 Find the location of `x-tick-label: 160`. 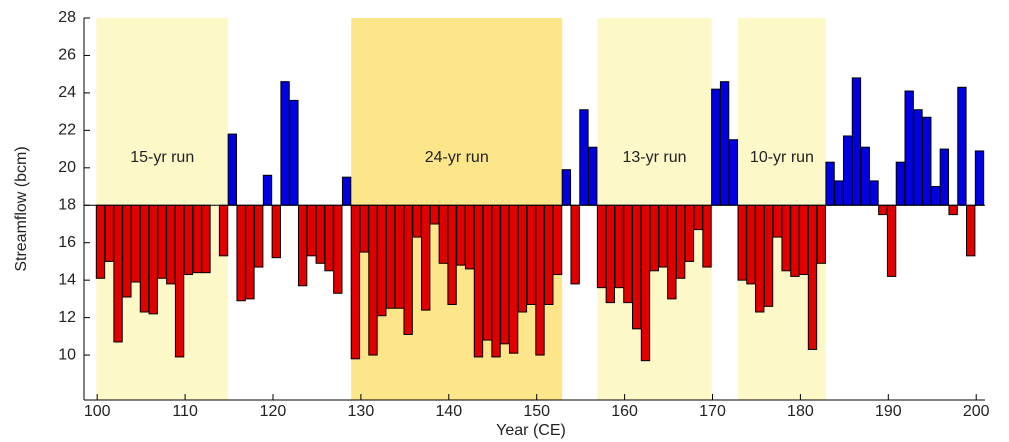

x-tick-label: 160 is located at coordinates (624, 411).